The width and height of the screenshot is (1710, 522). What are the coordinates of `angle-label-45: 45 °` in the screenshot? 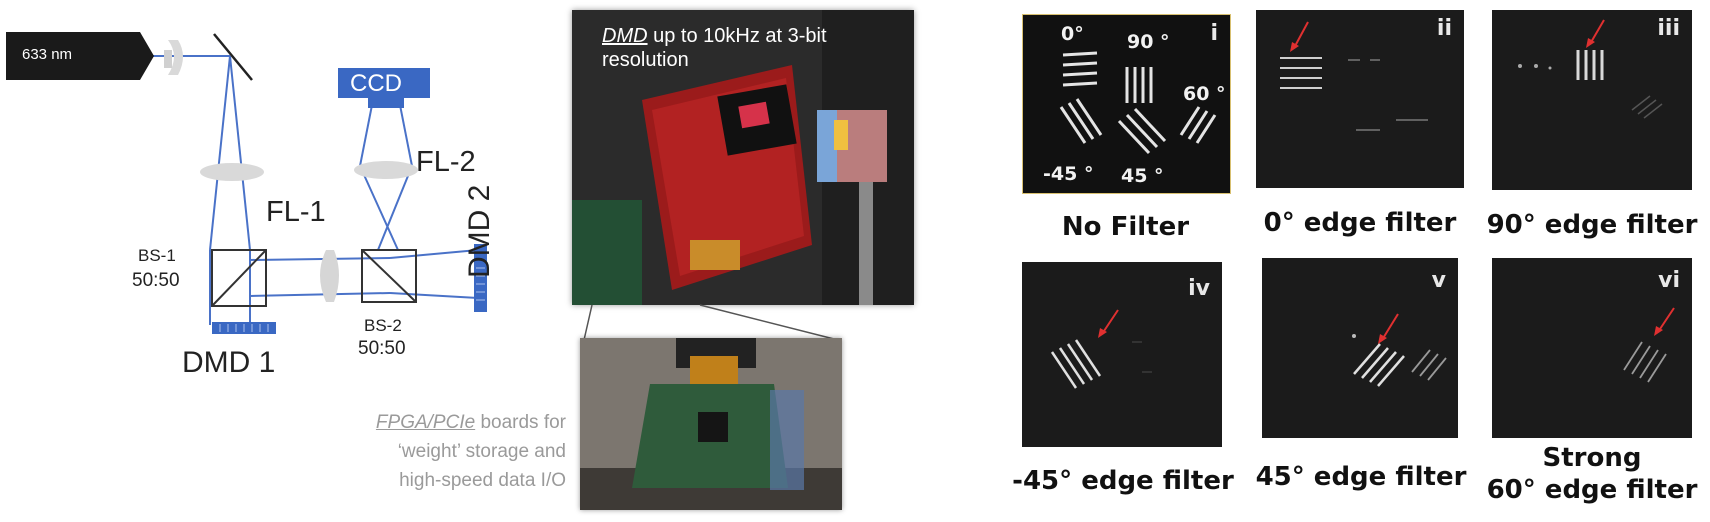 It's located at (1142, 176).